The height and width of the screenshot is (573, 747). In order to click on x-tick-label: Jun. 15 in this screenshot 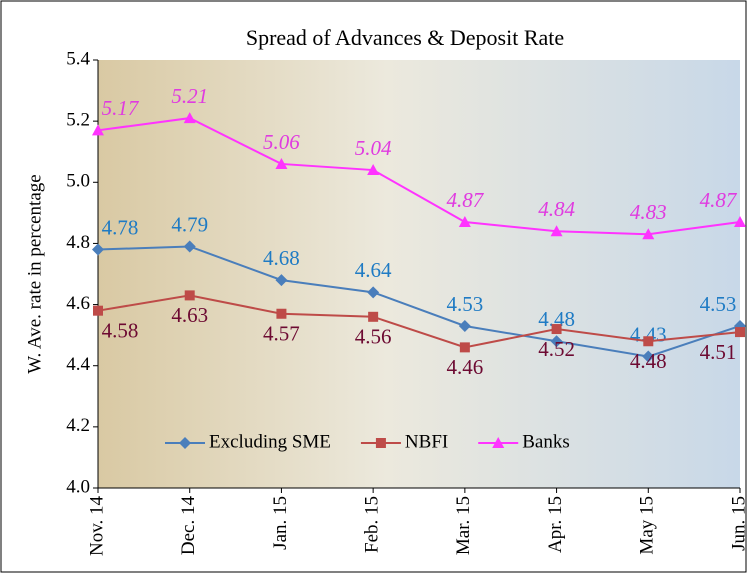, I will do `click(737, 523)`.